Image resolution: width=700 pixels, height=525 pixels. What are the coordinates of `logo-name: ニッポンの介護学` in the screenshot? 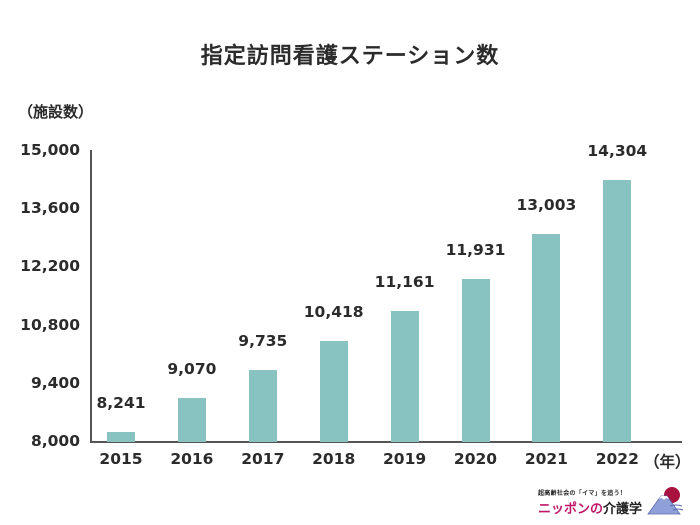 It's located at (590, 507).